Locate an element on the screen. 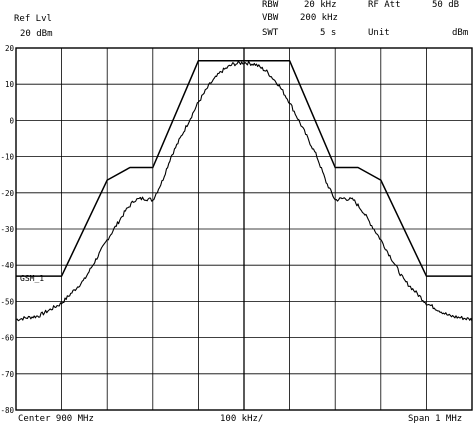 This screenshot has height=426, width=474. y-axis-ticks: 20 10 0 -10 -20 -30 -40 -50 -60 -70 -80 is located at coordinates (7, 229).